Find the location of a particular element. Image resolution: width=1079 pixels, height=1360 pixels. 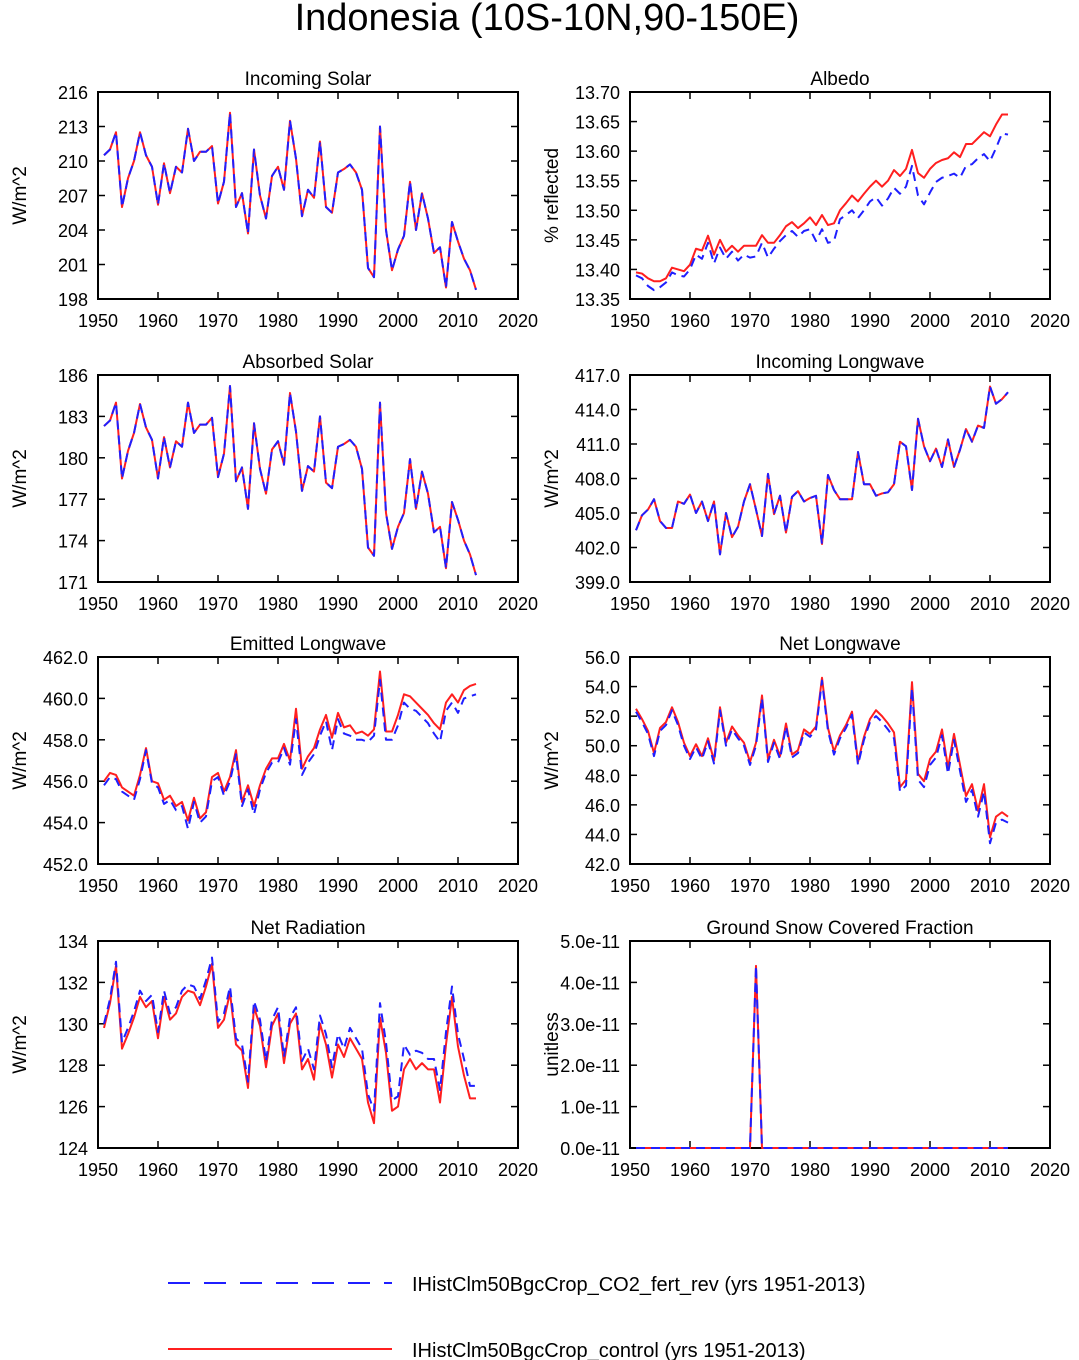

x-tick-label-incoming-solar-4: 1990 is located at coordinates (338, 321).